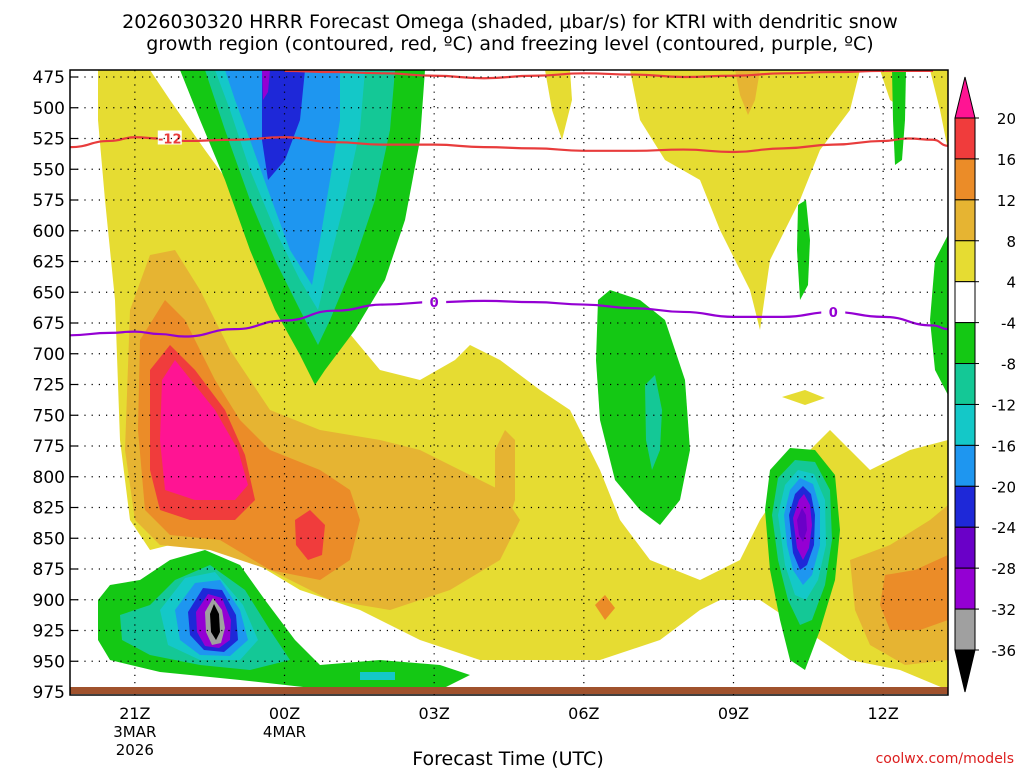 This screenshot has height=768, width=1024. Describe the element at coordinates (1006, 160) in the screenshot. I see `colorbar-label: 16` at that location.